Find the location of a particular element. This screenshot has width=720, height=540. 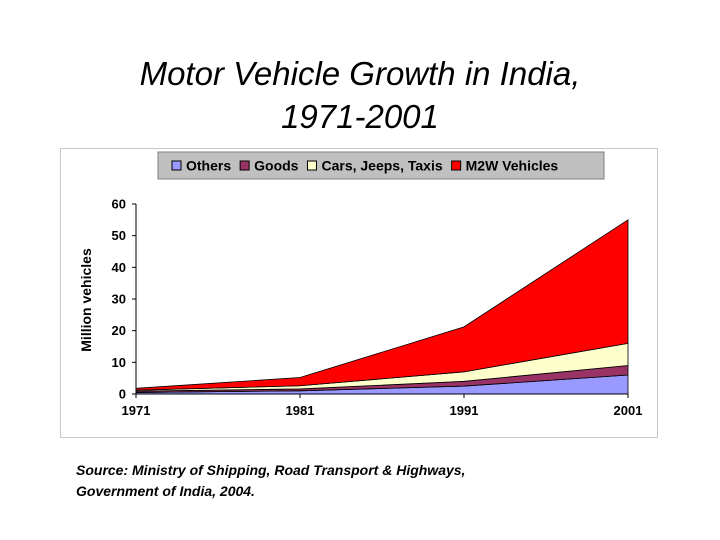

source-line-2: Government of India, 2004. is located at coordinates (165, 491).